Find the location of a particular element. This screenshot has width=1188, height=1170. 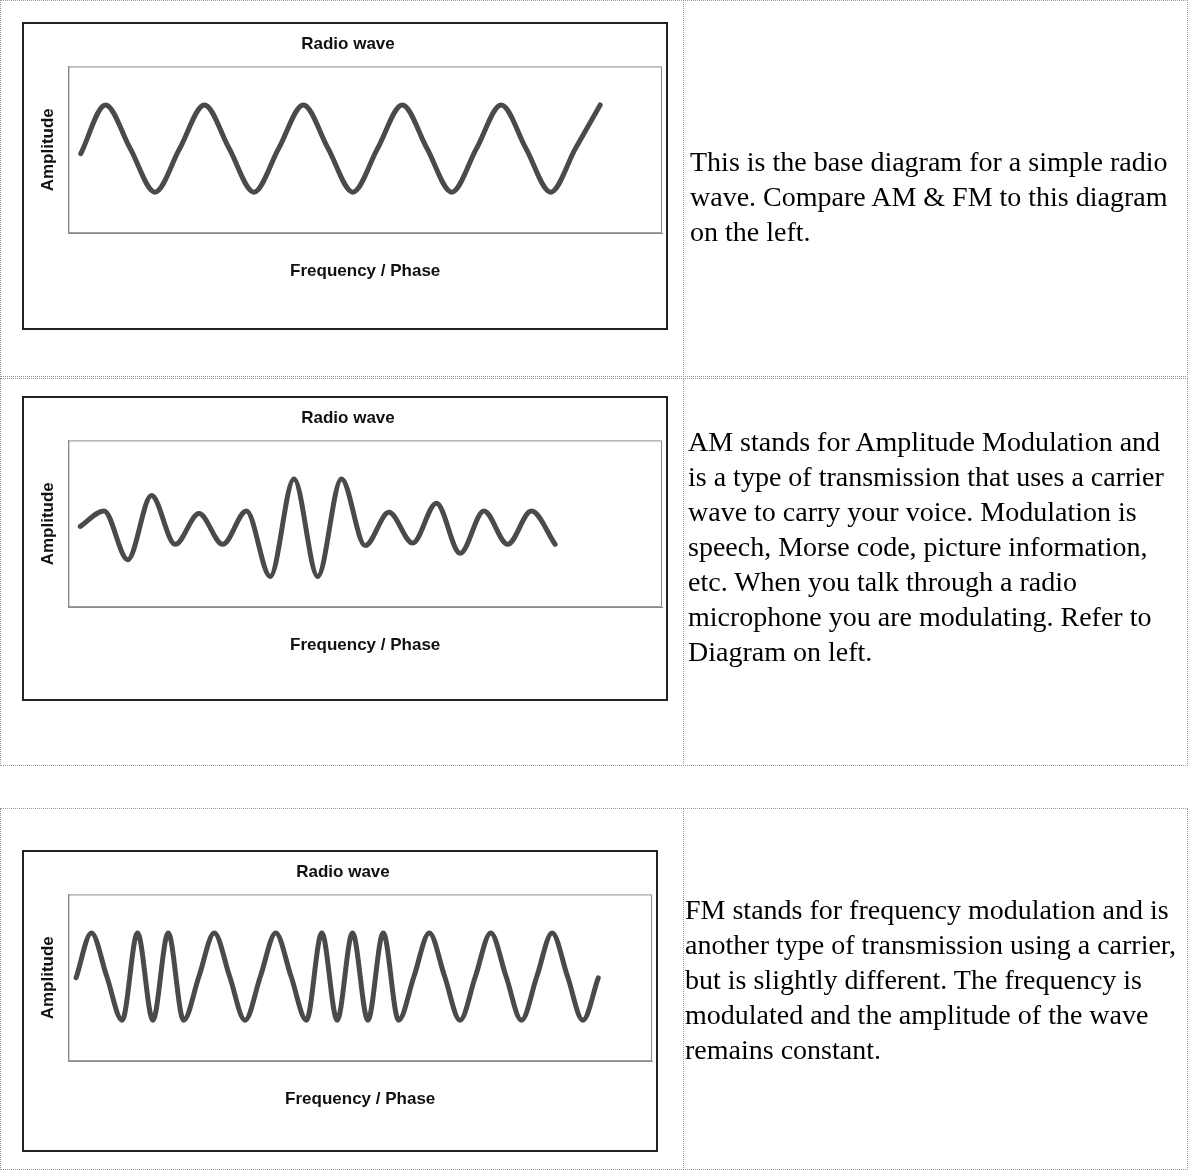

text: AM stands for Amplitude Modulation and is a type of transmission that uses a carrier wave to carry your voice. Modulation is speech, Morse code, picture information, etc. When you talk through a radio microphone you are modulating. Refer to Diagram on left. is located at coordinates (926, 547).